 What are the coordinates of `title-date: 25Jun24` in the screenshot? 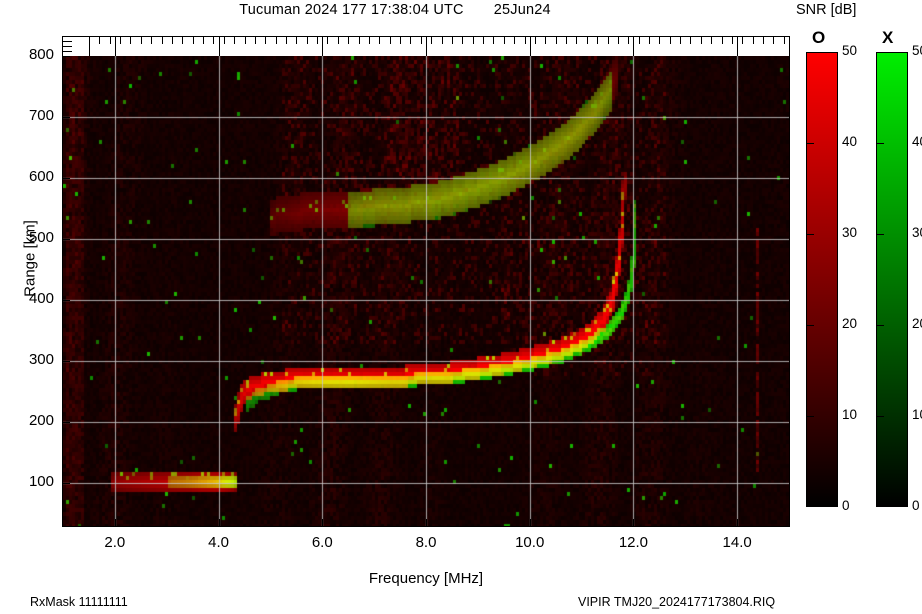 It's located at (522, 10).